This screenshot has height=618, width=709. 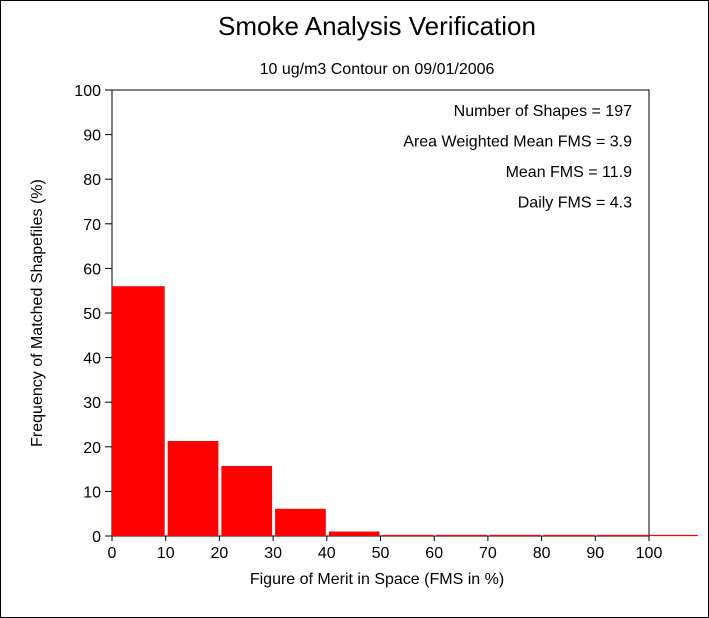 What do you see at coordinates (37, 313) in the screenshot?
I see `y-axis-label: Frequency of Matched Shapefiles (%)` at bounding box center [37, 313].